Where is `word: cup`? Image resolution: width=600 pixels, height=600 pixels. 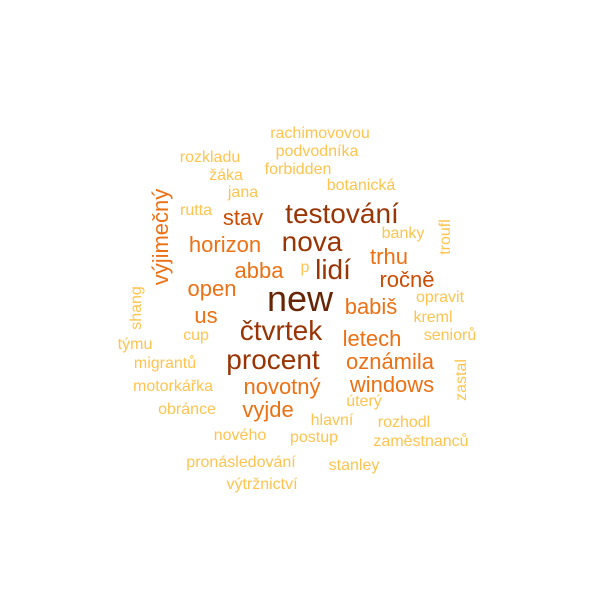 word: cup is located at coordinates (196, 335).